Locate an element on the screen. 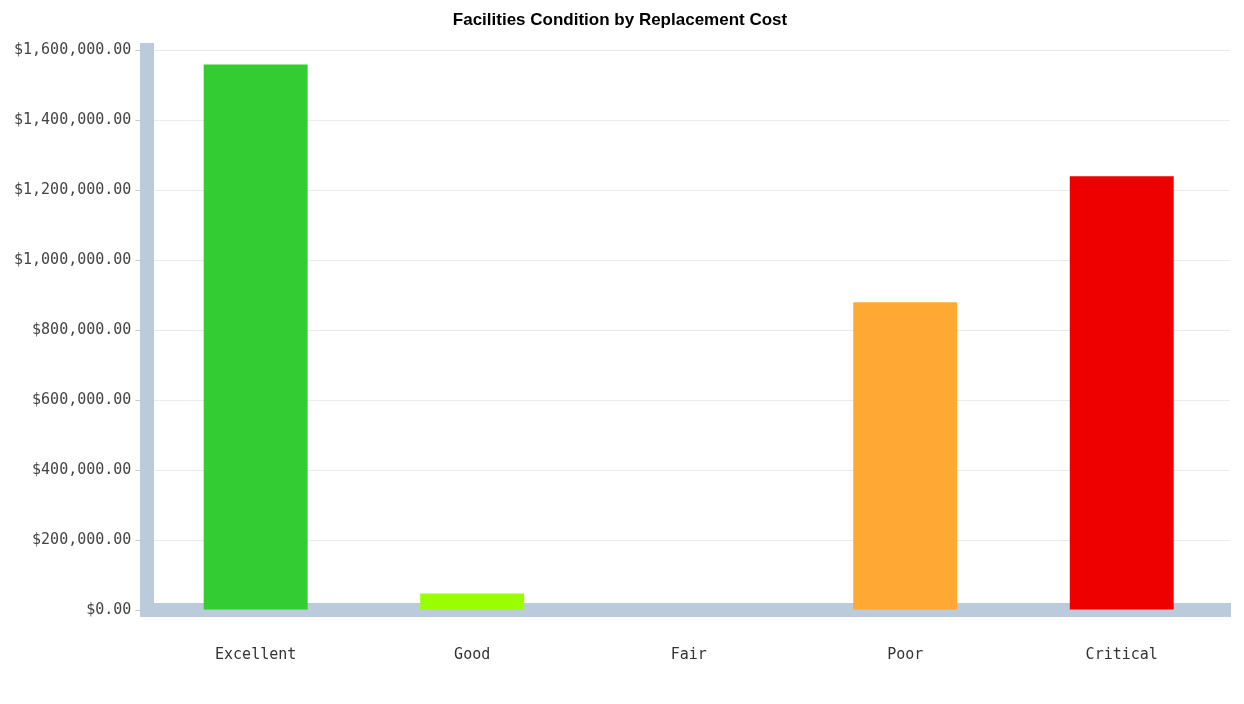 Image resolution: width=1244 pixels, height=704 pixels. x-tick-label: Good is located at coordinates (472, 653).